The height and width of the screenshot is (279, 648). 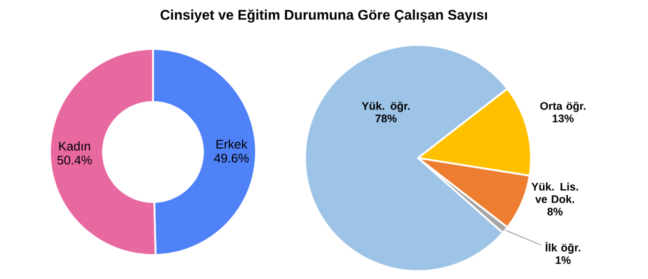 I want to click on slice-label: Kadın, so click(x=74, y=146).